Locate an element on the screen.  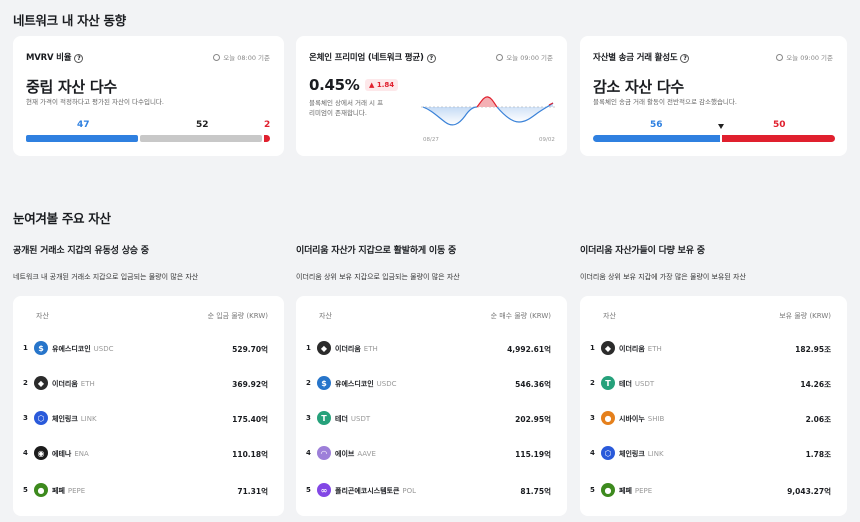
asset-name: 에테나 is located at coordinates (62, 454).